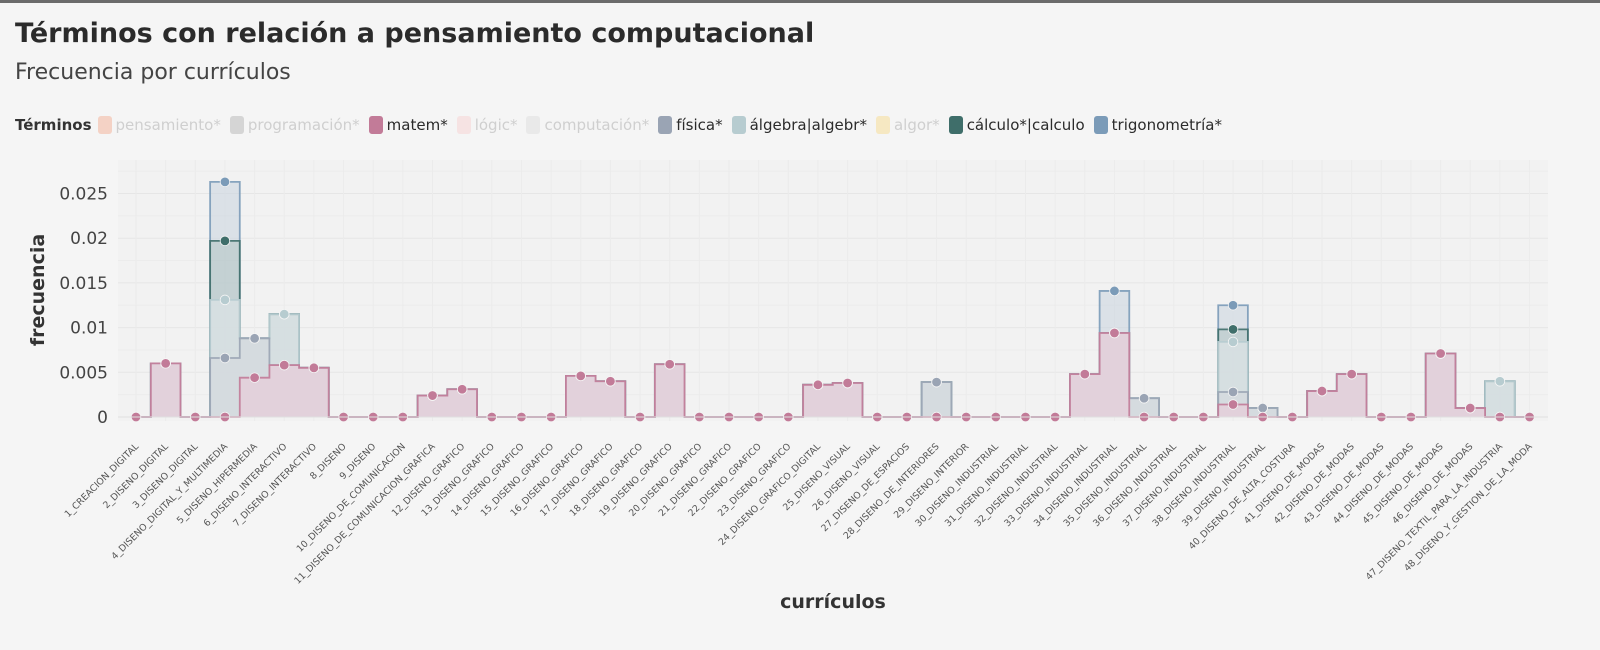 Image resolution: width=1600 pixels, height=650 pixels. What do you see at coordinates (690, 125) in the screenshot?
I see `legend-item: física*` at bounding box center [690, 125].